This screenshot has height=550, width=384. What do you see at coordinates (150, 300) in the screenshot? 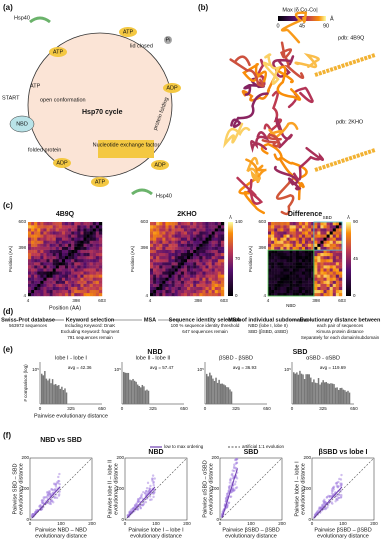
I see `x-tick-label: 4` at bounding box center [150, 300].